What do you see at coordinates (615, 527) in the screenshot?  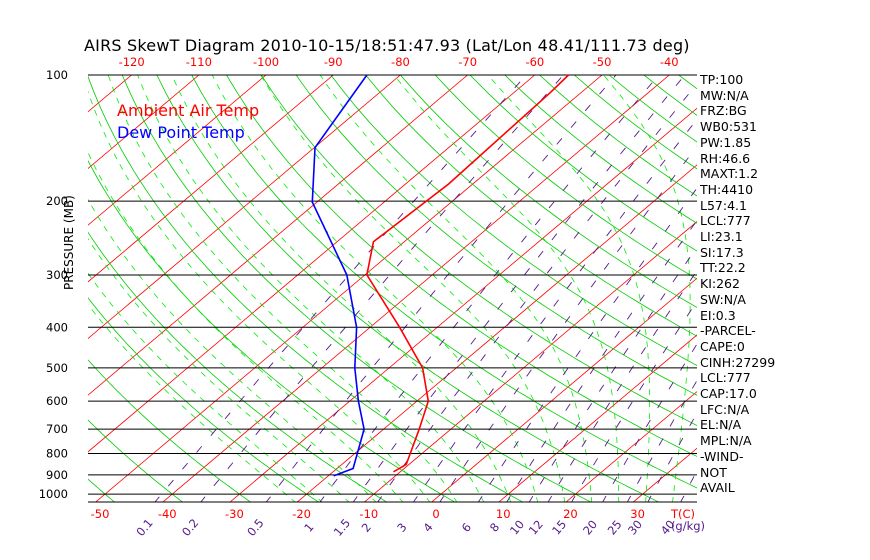 I see `mixing-ratio-tick-label: 25` at bounding box center [615, 527].